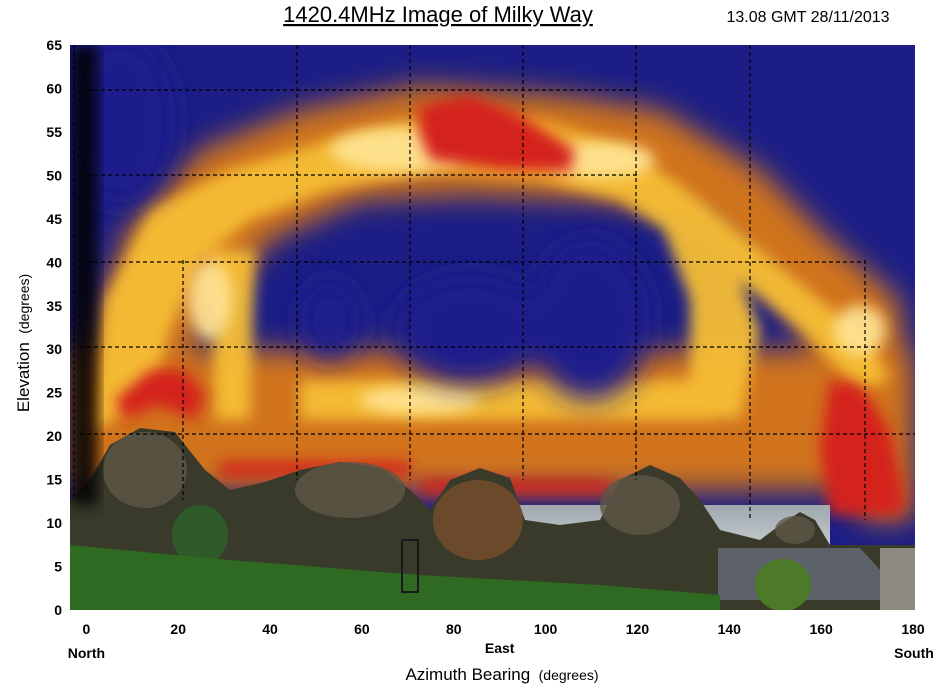 The image size is (951, 695). I want to click on y-tick-label: 60, so click(54, 88).